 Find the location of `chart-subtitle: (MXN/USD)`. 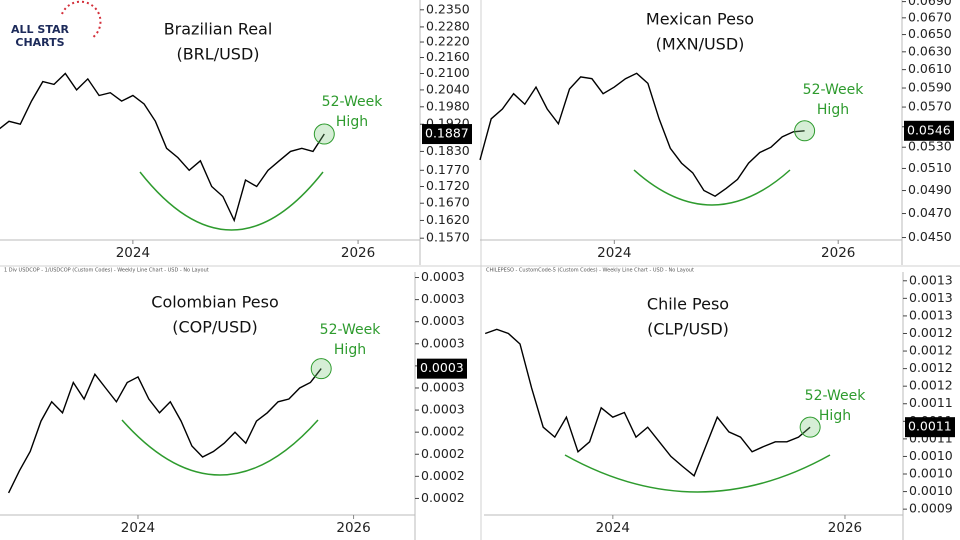

chart-subtitle: (MXN/USD) is located at coordinates (700, 44).